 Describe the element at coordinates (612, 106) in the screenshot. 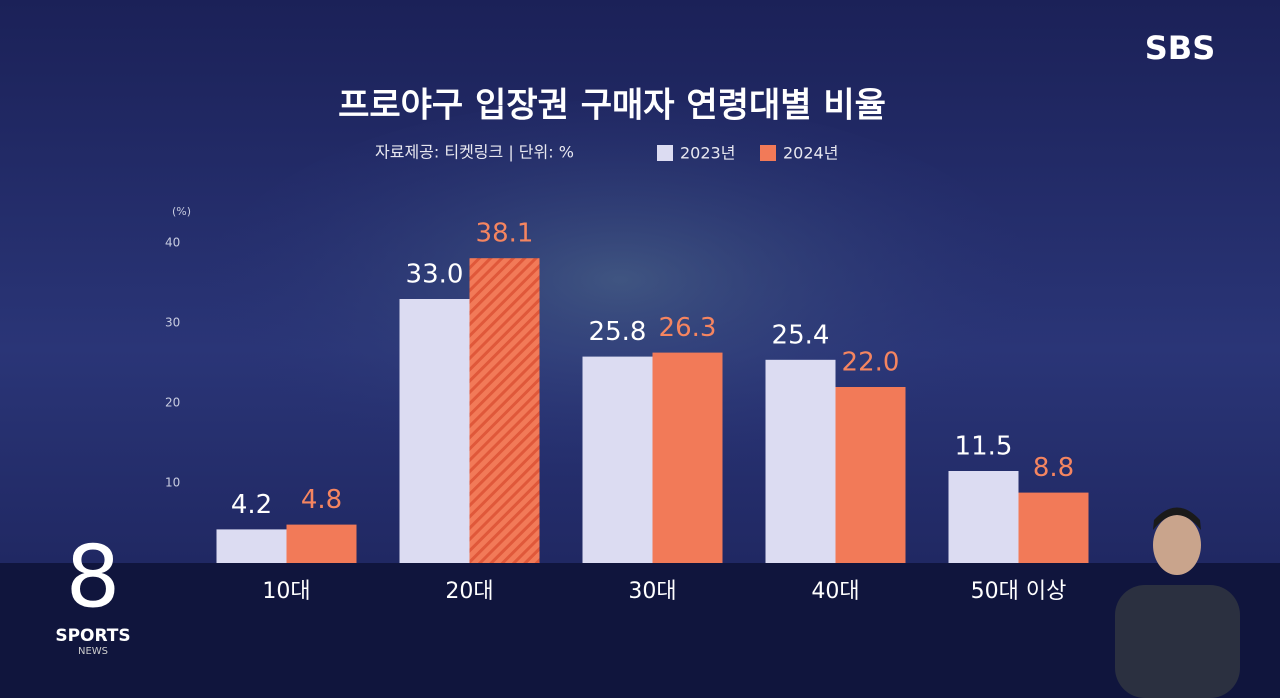

I see `chart-title: 프로야구 입장권 구매자 연령대별 비율` at that location.